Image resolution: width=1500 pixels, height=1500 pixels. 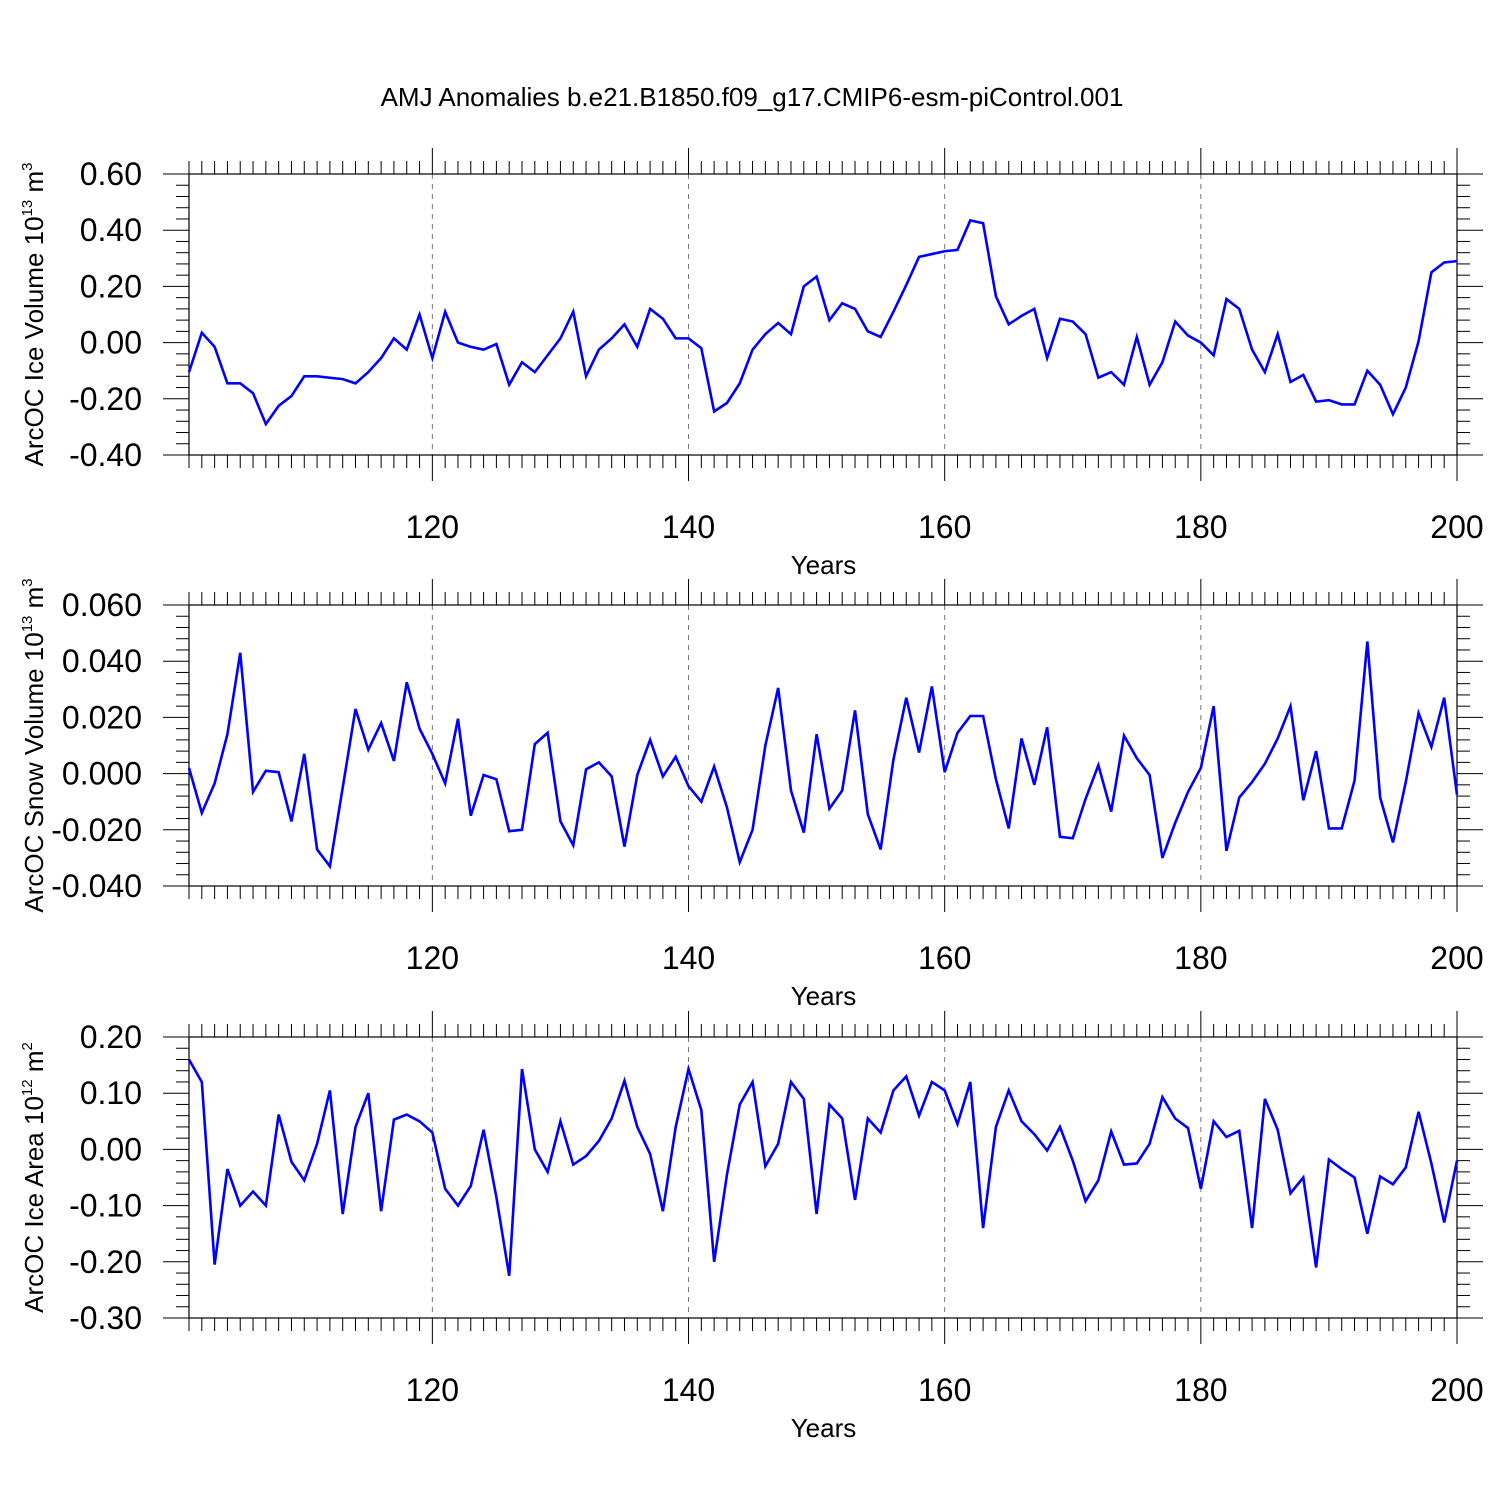 I want to click on y-axis-title: ArcOC Ice Volume 1013 m3, so click(x=34, y=315).